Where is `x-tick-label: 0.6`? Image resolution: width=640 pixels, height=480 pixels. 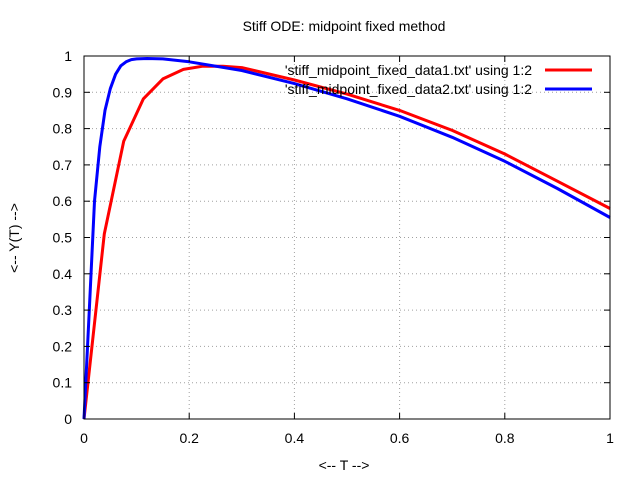 x-tick-label: 0.6 is located at coordinates (400, 438).